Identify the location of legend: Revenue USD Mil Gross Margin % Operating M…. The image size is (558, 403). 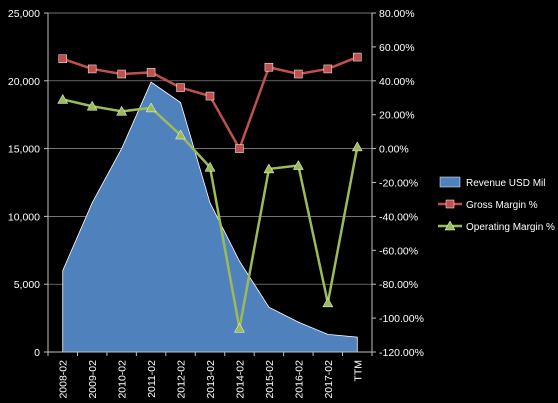
(496, 204).